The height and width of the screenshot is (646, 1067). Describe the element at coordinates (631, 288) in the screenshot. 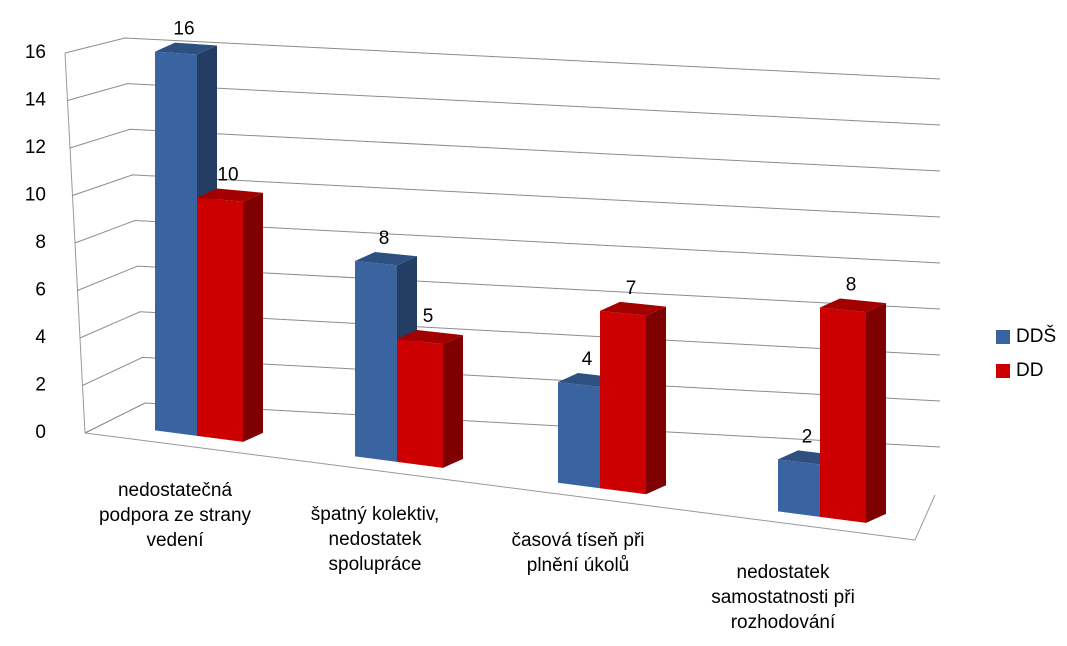

I see `data-label: 7` at that location.